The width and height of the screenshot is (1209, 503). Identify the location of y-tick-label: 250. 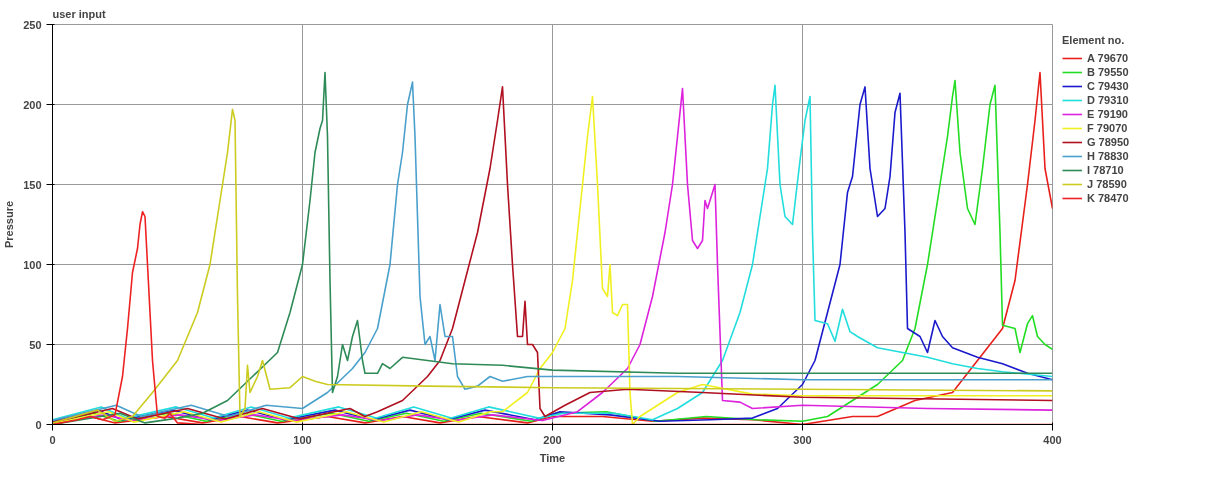
(32, 24).